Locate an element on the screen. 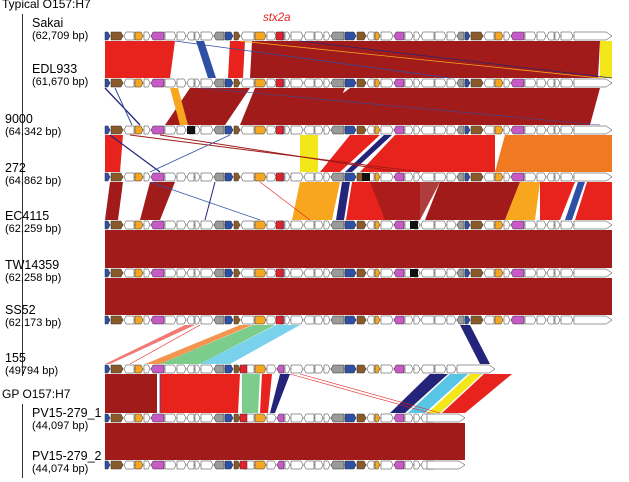  genome-label-ss52: SS52 (62,173 bp) is located at coordinates (33, 317).